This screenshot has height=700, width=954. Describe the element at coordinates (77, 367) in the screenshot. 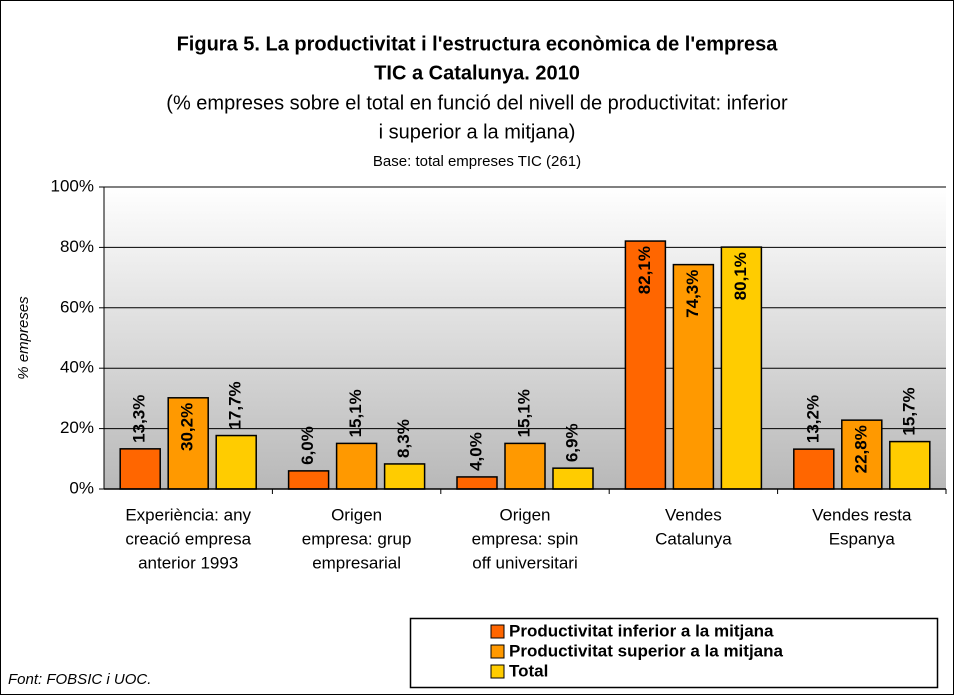

I see `y-tick-label: 40%` at that location.